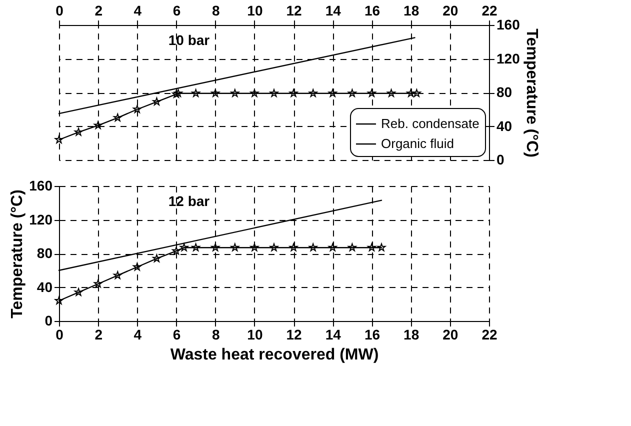 Image resolution: width=631 pixels, height=426 pixels. What do you see at coordinates (417, 143) in the screenshot?
I see `legend-label: Organic fluid` at bounding box center [417, 143].